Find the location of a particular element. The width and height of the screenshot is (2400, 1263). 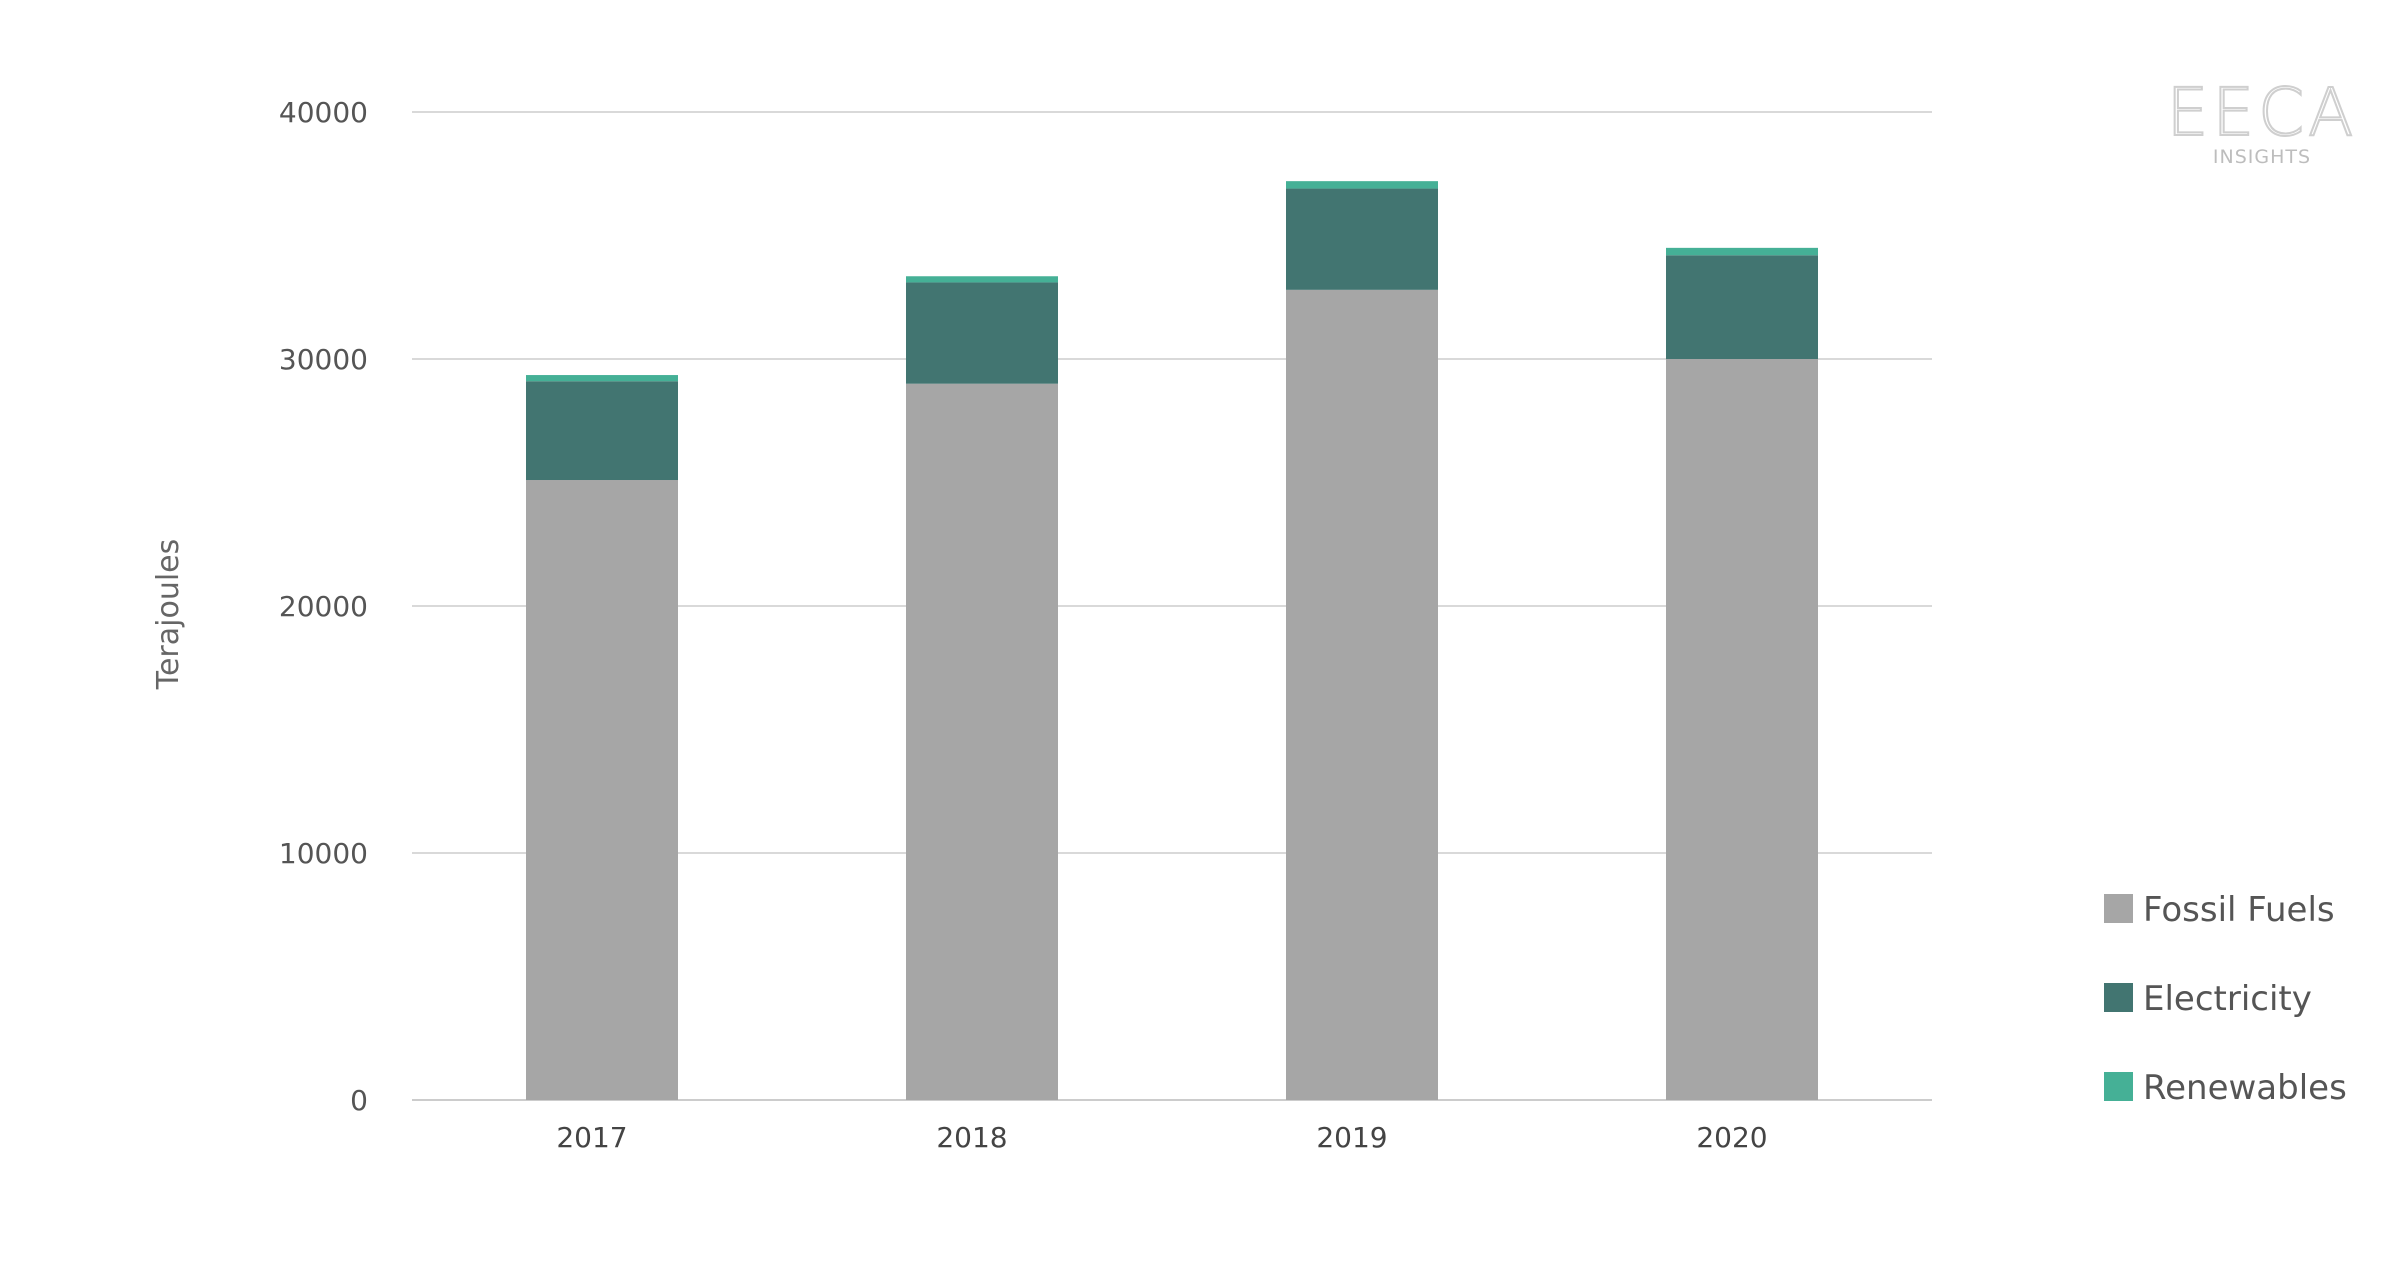

bar-stack-2017 is located at coordinates (602, 737).